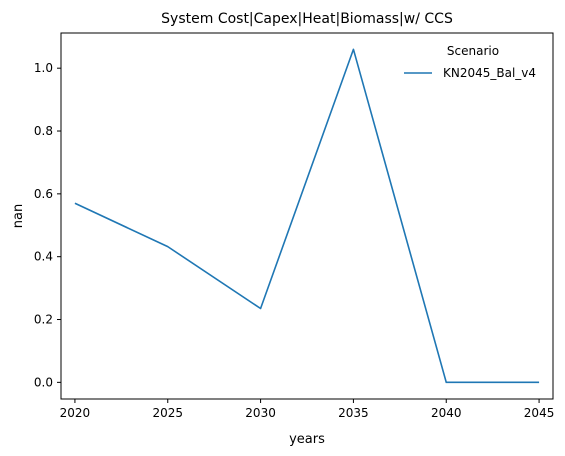 The width and height of the screenshot is (565, 456). Describe the element at coordinates (43, 382) in the screenshot. I see `y-tick-label: 0.0` at that location.